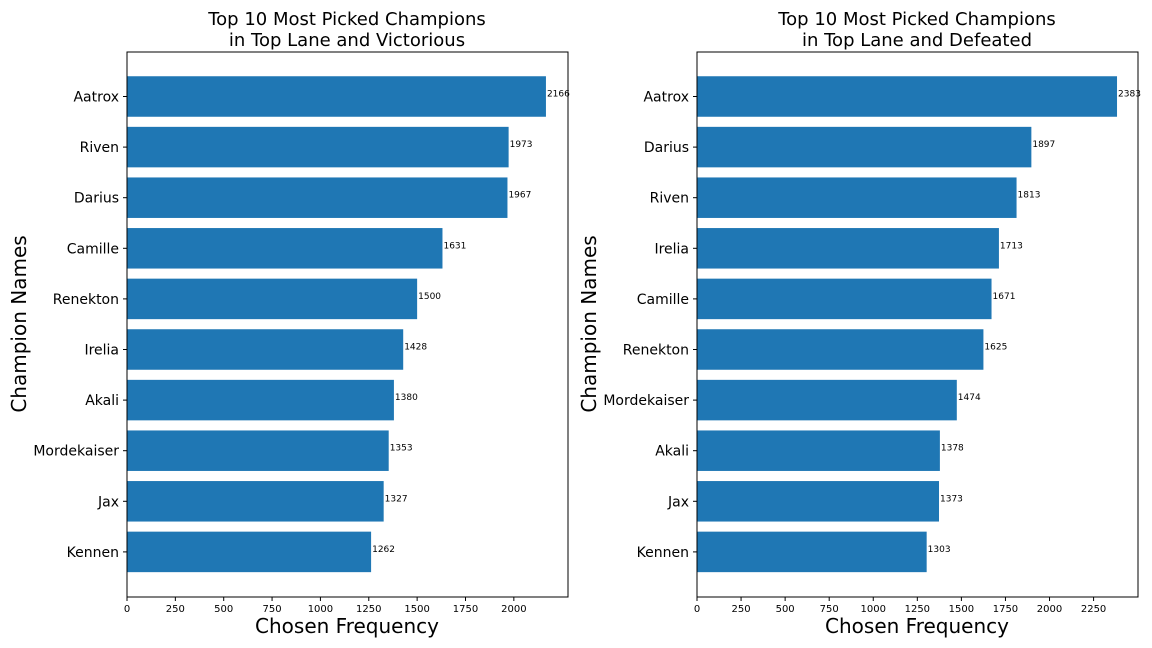  Describe the element at coordinates (401, 449) in the screenshot. I see `bar-value-label: 1353` at that location.